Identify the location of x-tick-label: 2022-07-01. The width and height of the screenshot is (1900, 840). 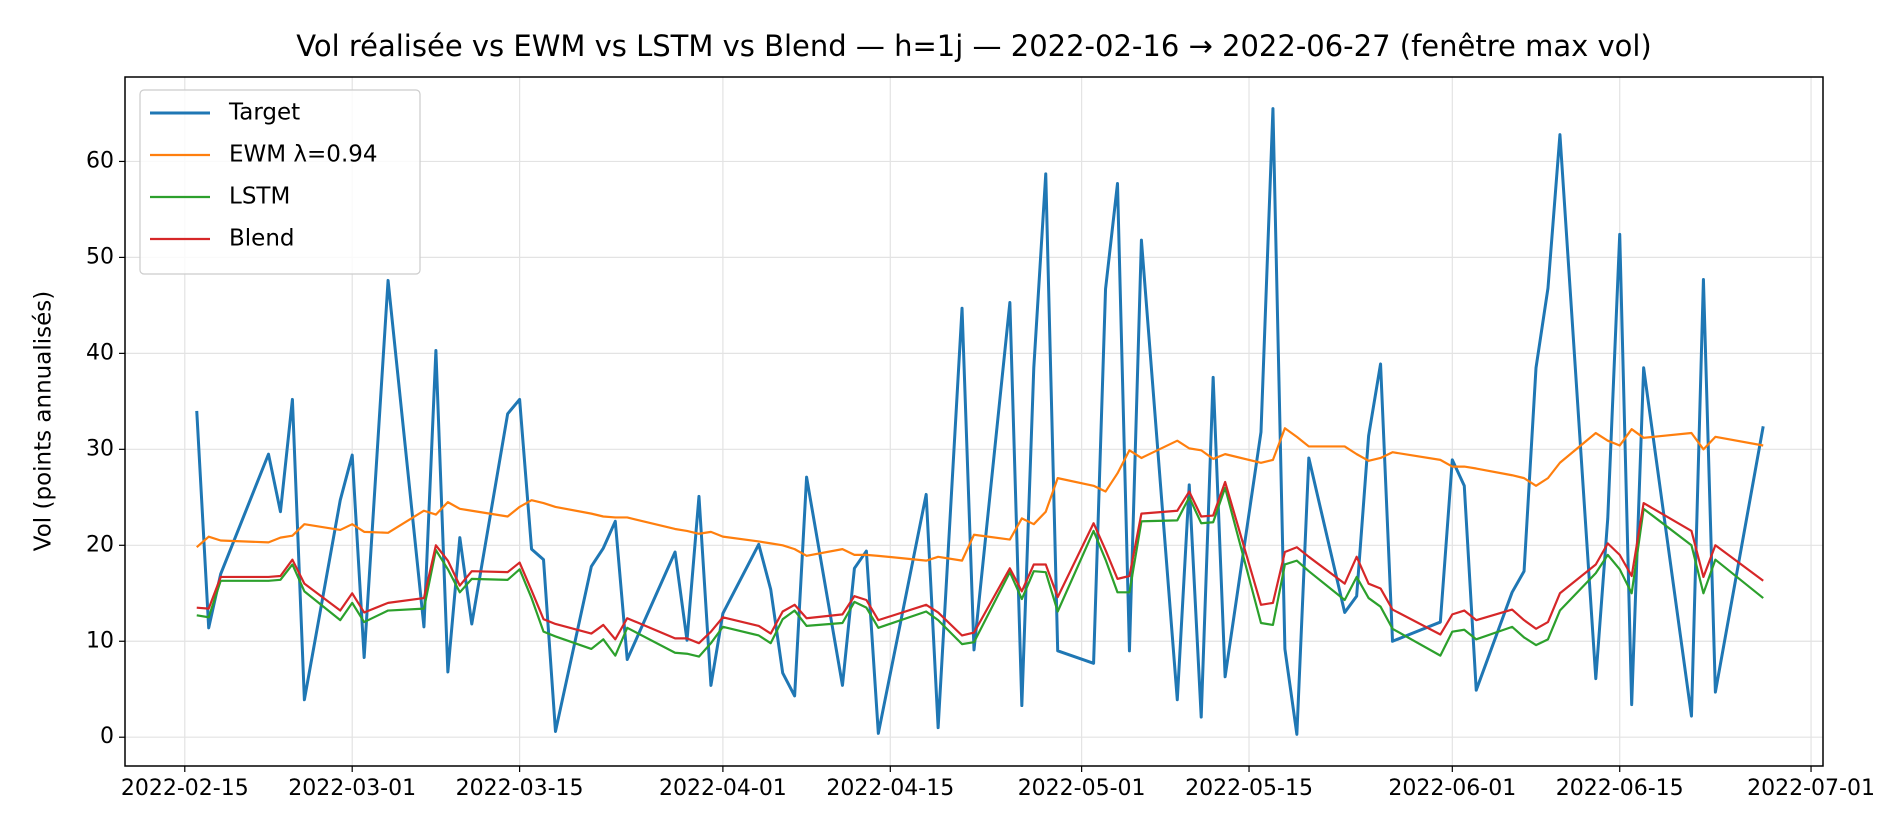
(1811, 788).